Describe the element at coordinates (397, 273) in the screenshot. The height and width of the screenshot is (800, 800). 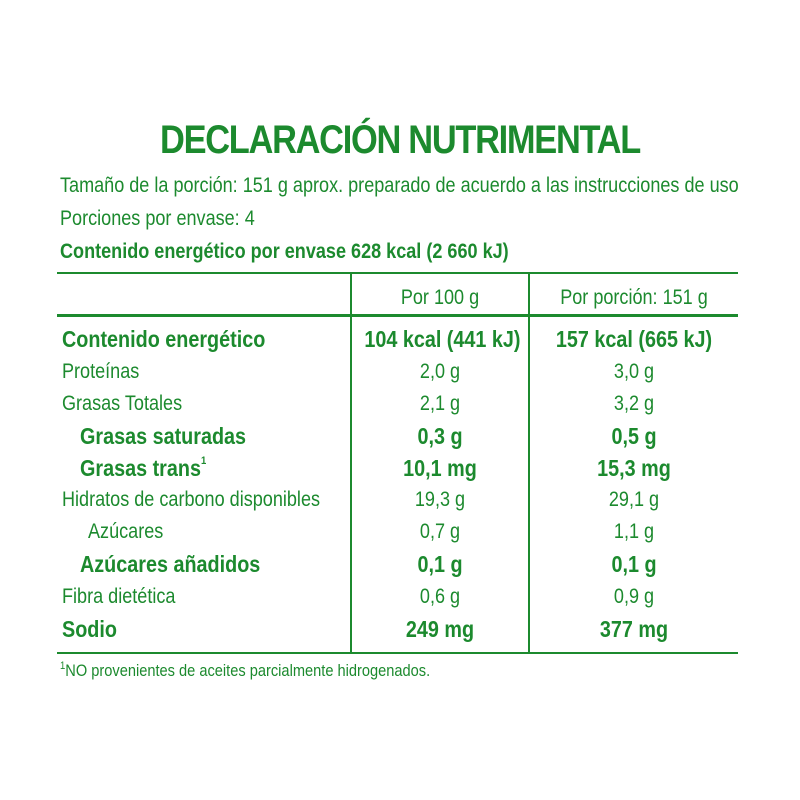
I see `table-top-rule` at that location.